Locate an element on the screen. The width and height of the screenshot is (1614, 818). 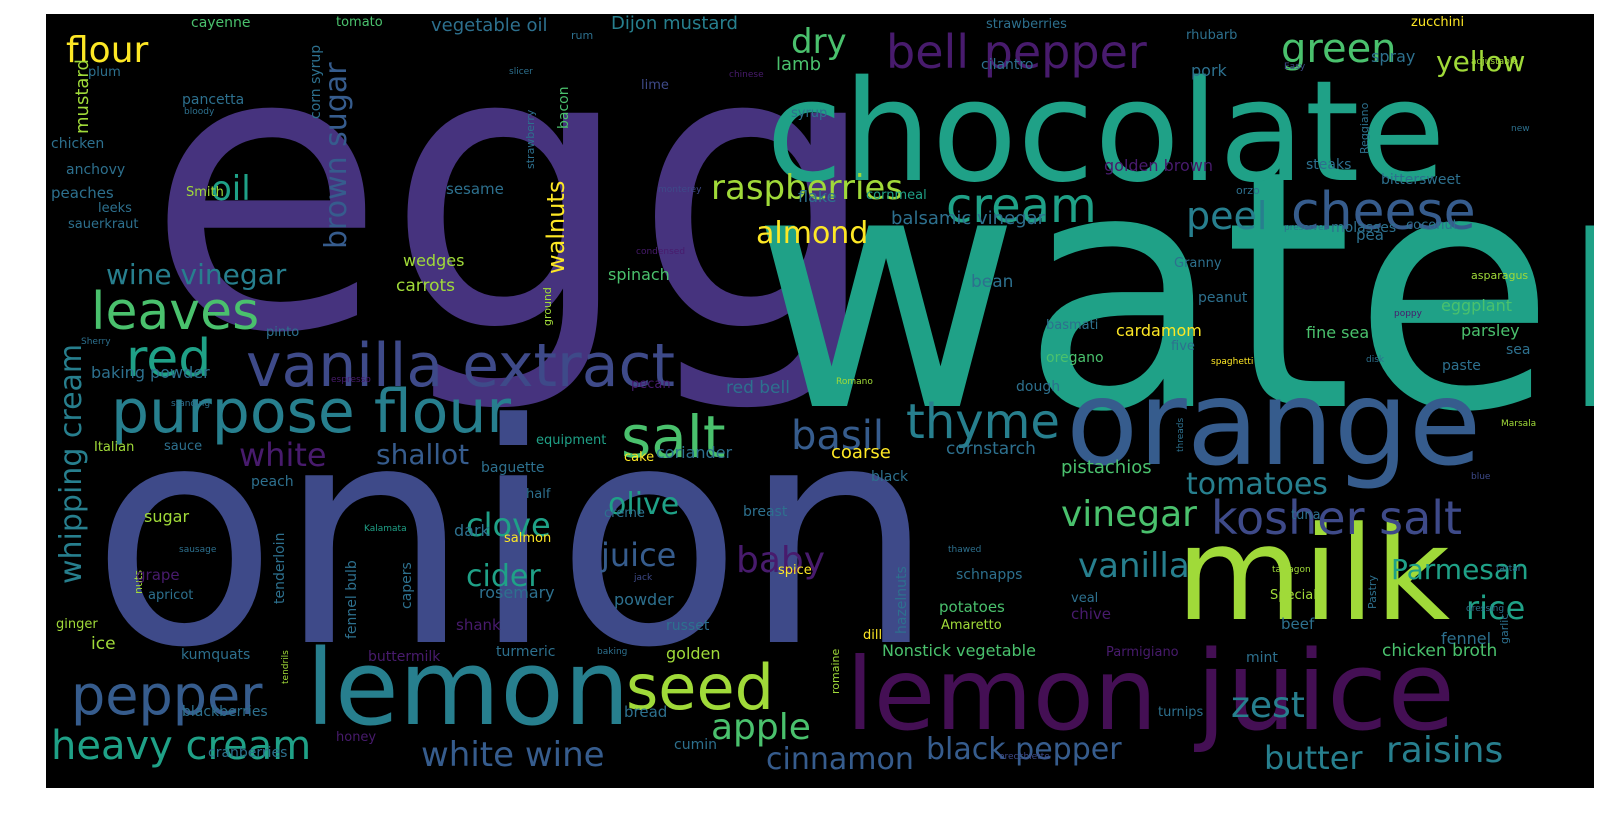
cloud-word: Granny is located at coordinates (1198, 263).